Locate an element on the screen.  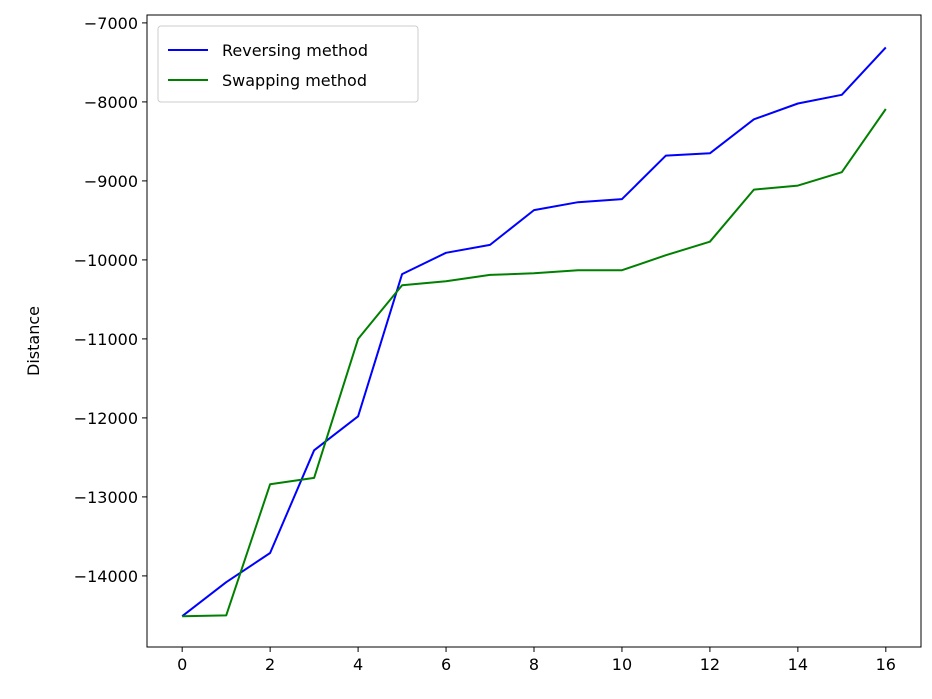
x-tick-label: 8 is located at coordinates (534, 664).